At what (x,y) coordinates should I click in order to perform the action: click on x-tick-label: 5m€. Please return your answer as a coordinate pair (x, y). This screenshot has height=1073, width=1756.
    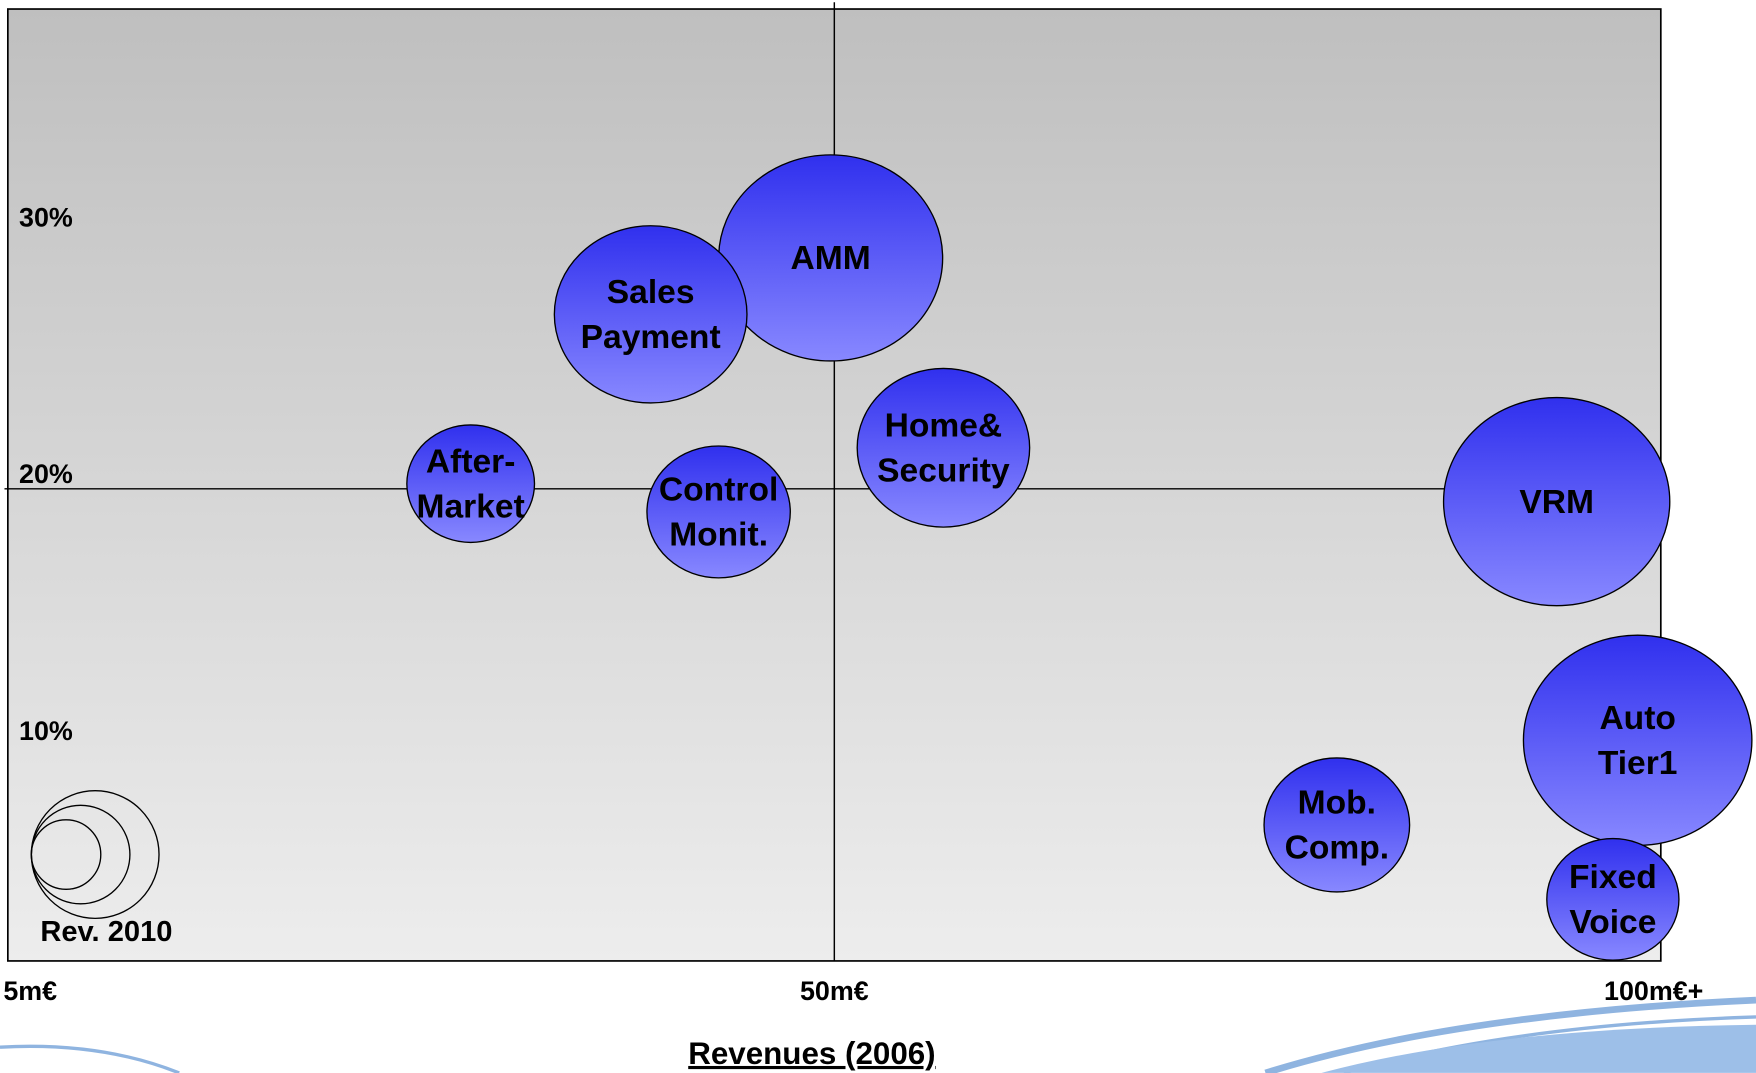
    Looking at the image, I should click on (30, 991).